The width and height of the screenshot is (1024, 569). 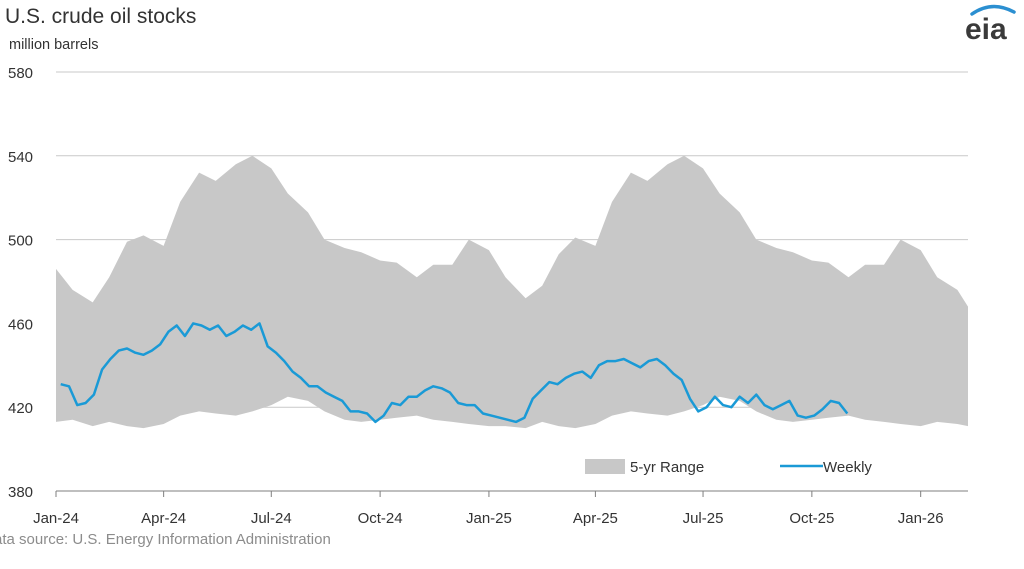 I want to click on y-tick-label-580: 580, so click(x=20, y=73).